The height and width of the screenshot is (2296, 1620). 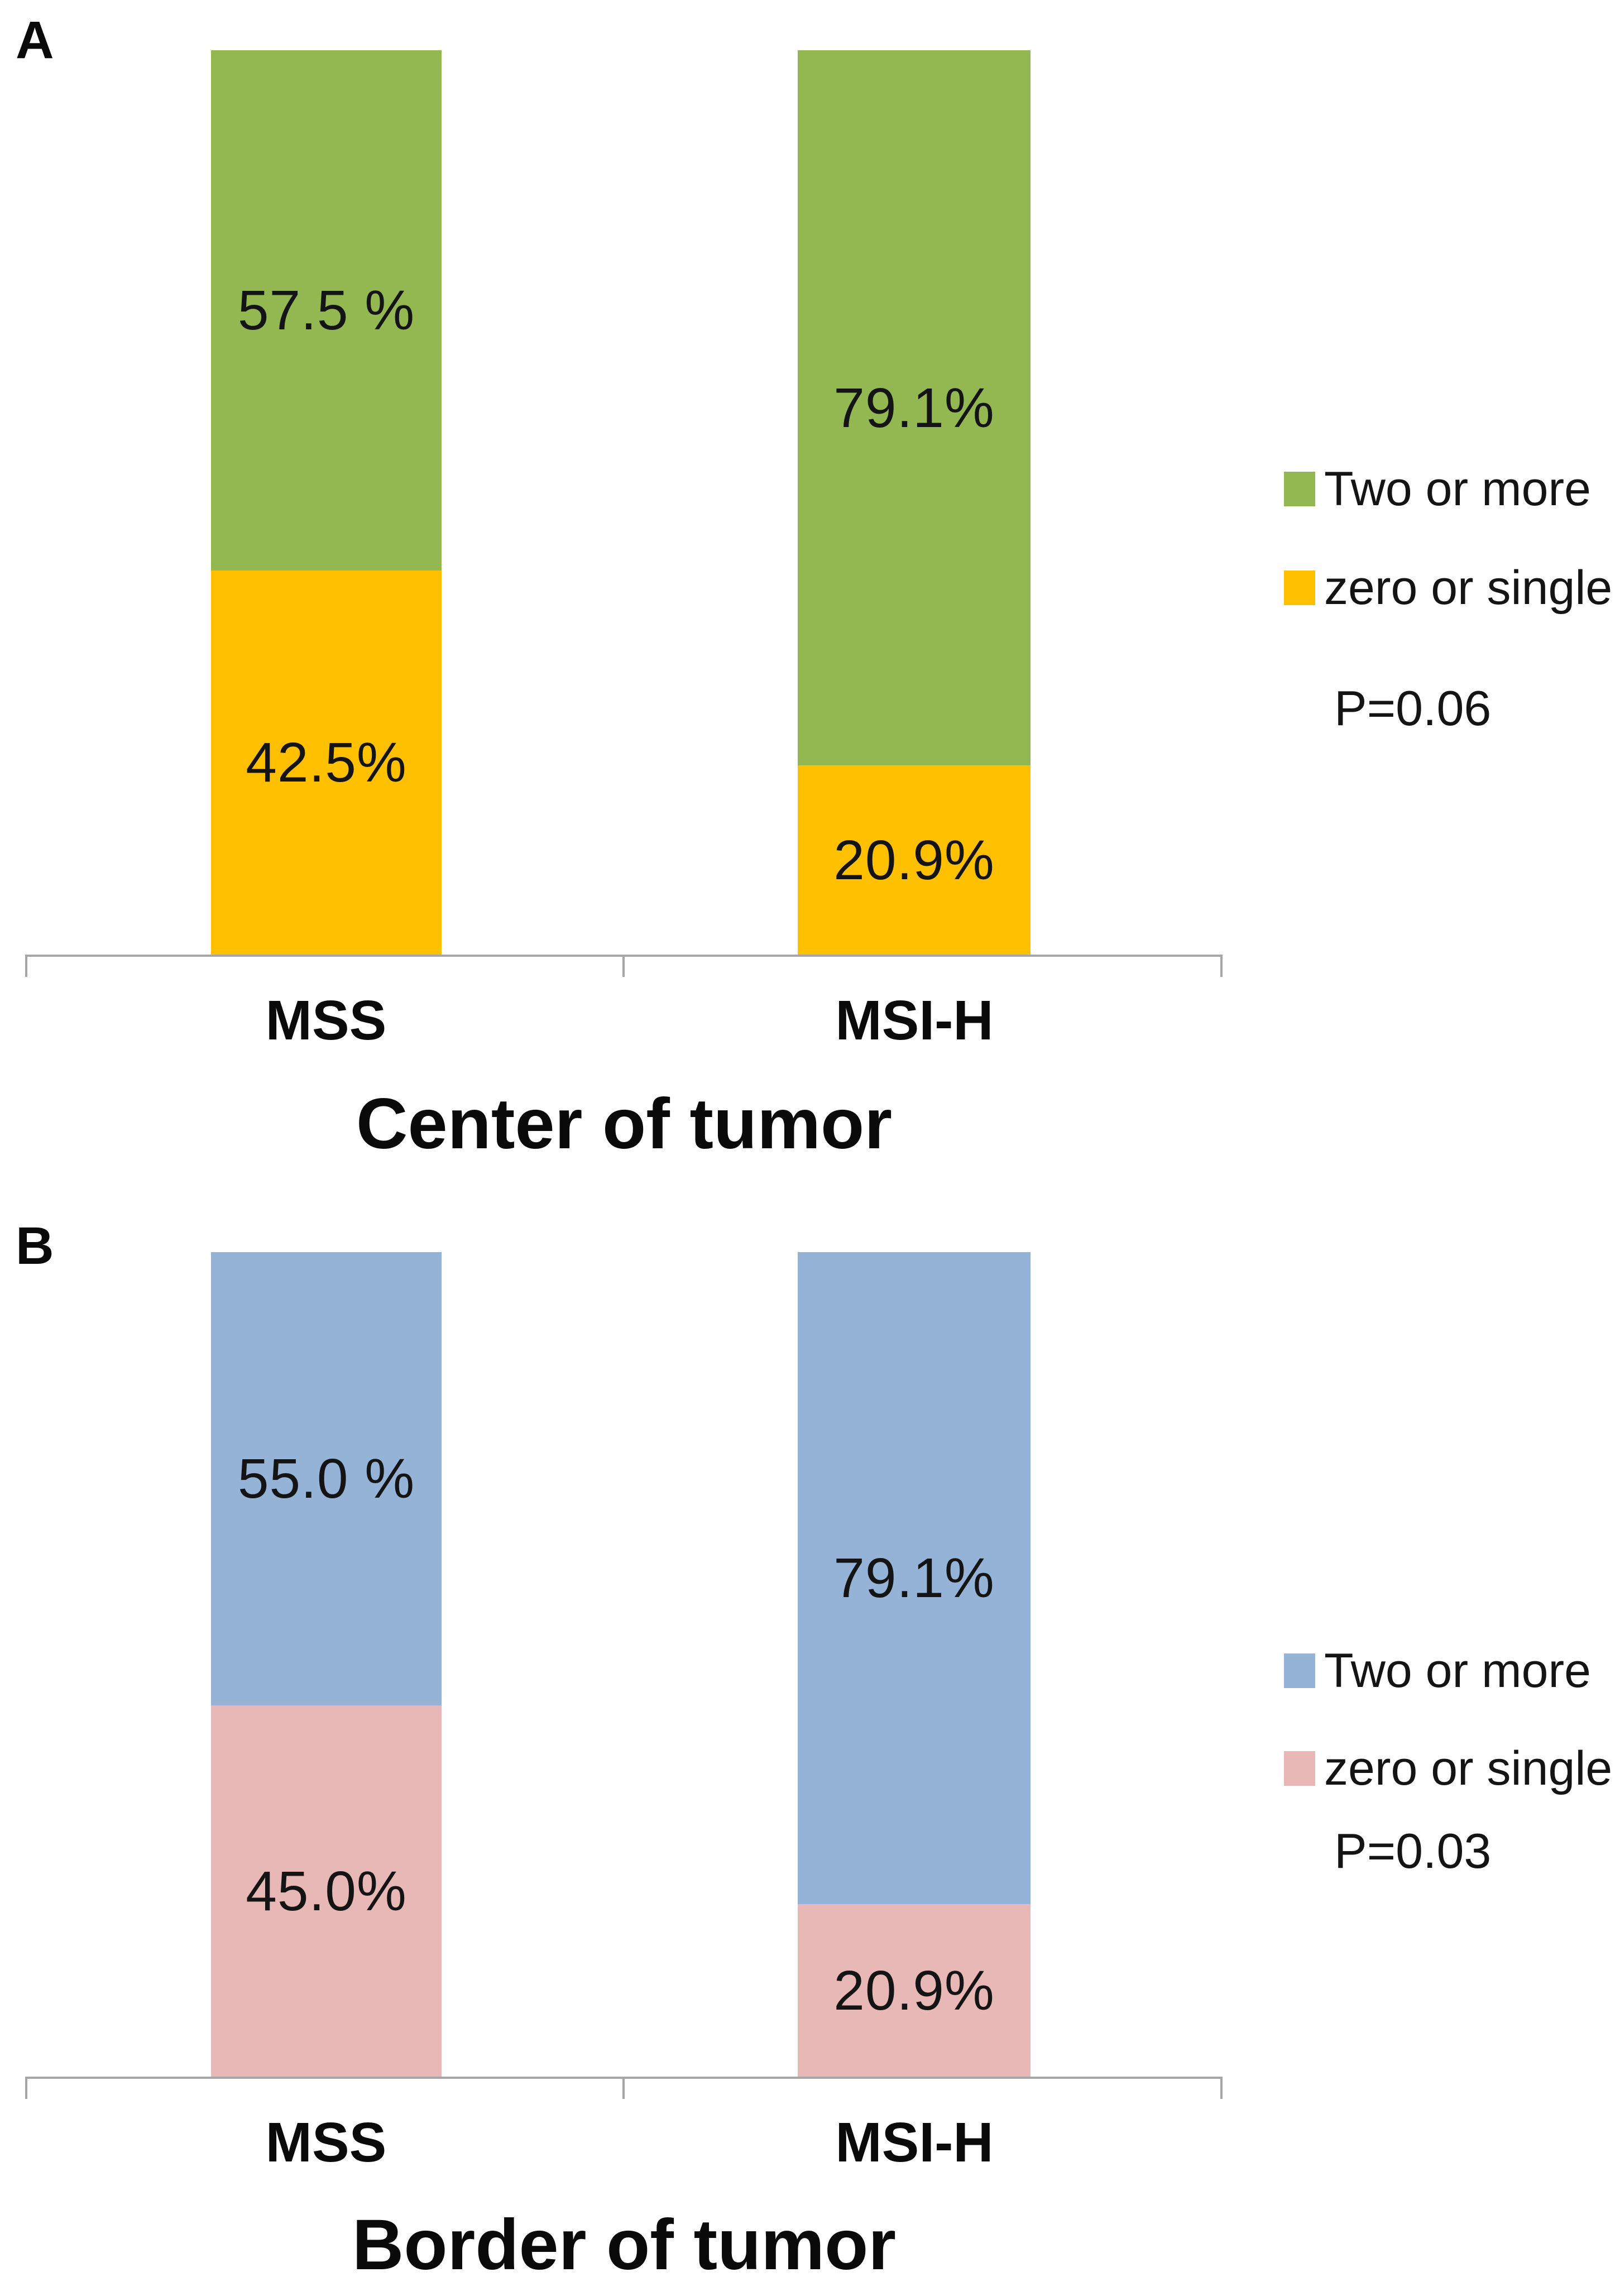 I want to click on value-label: 45.0%, so click(x=326, y=1891).